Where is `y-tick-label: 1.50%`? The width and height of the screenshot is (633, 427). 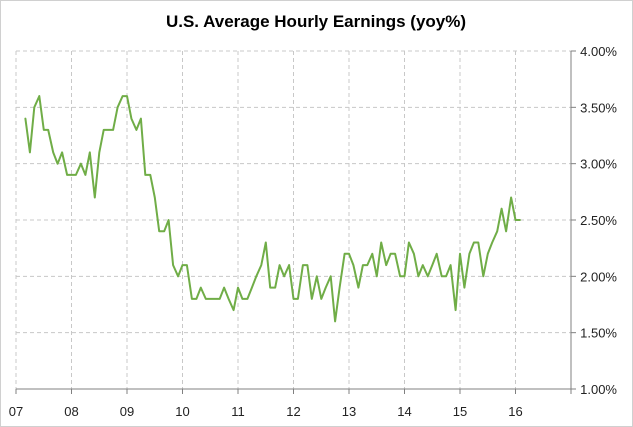
y-tick-label: 1.50% is located at coordinates (598, 333).